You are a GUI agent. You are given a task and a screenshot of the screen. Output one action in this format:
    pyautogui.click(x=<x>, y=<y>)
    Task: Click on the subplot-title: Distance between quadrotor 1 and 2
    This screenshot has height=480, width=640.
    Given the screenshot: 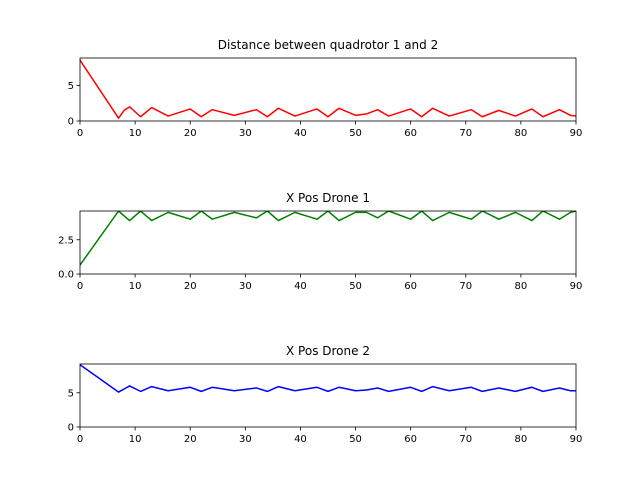 What is the action you would take?
    pyautogui.click(x=328, y=45)
    